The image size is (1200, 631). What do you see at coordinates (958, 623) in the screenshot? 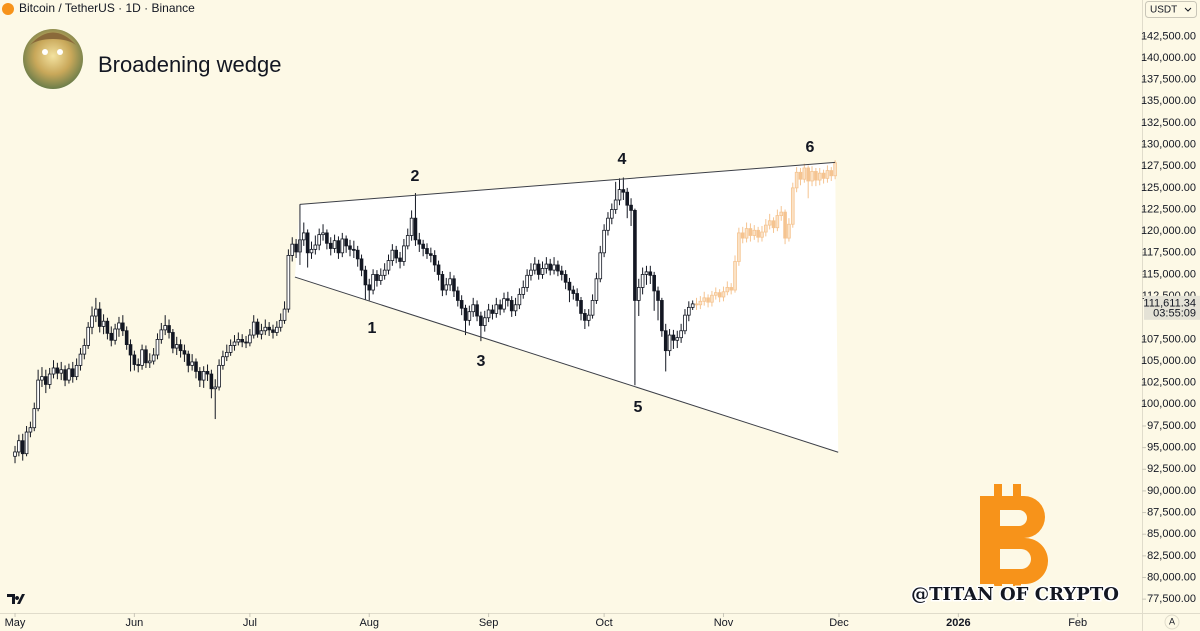
I see `x-tick-label: 2026` at bounding box center [958, 623].